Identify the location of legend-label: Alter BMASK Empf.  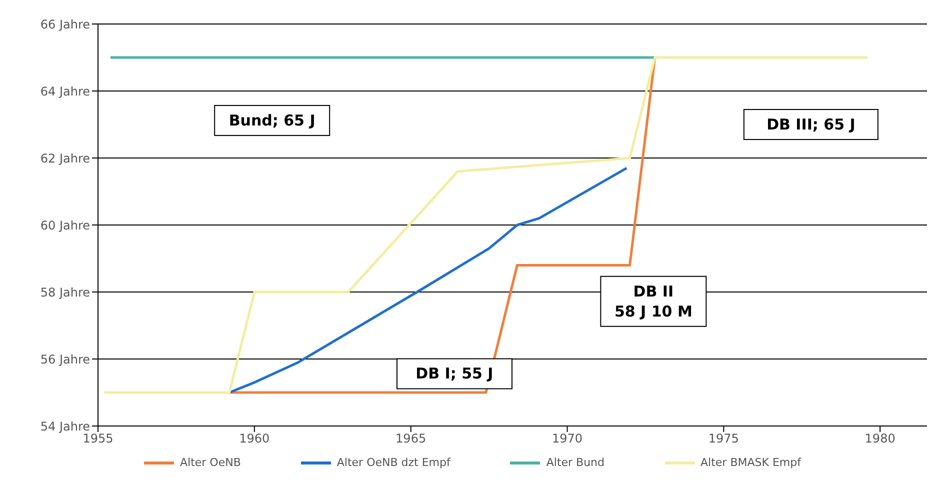
(750, 462).